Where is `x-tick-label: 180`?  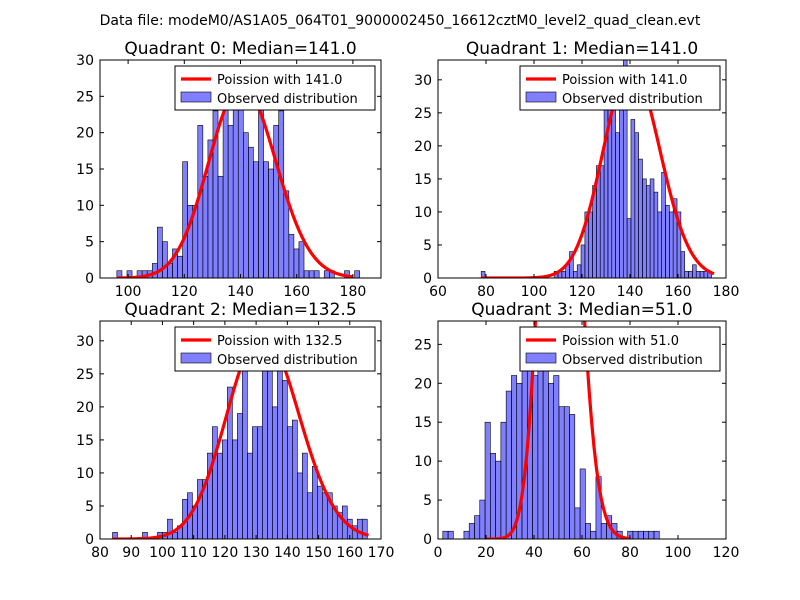
x-tick-label: 180 is located at coordinates (353, 292).